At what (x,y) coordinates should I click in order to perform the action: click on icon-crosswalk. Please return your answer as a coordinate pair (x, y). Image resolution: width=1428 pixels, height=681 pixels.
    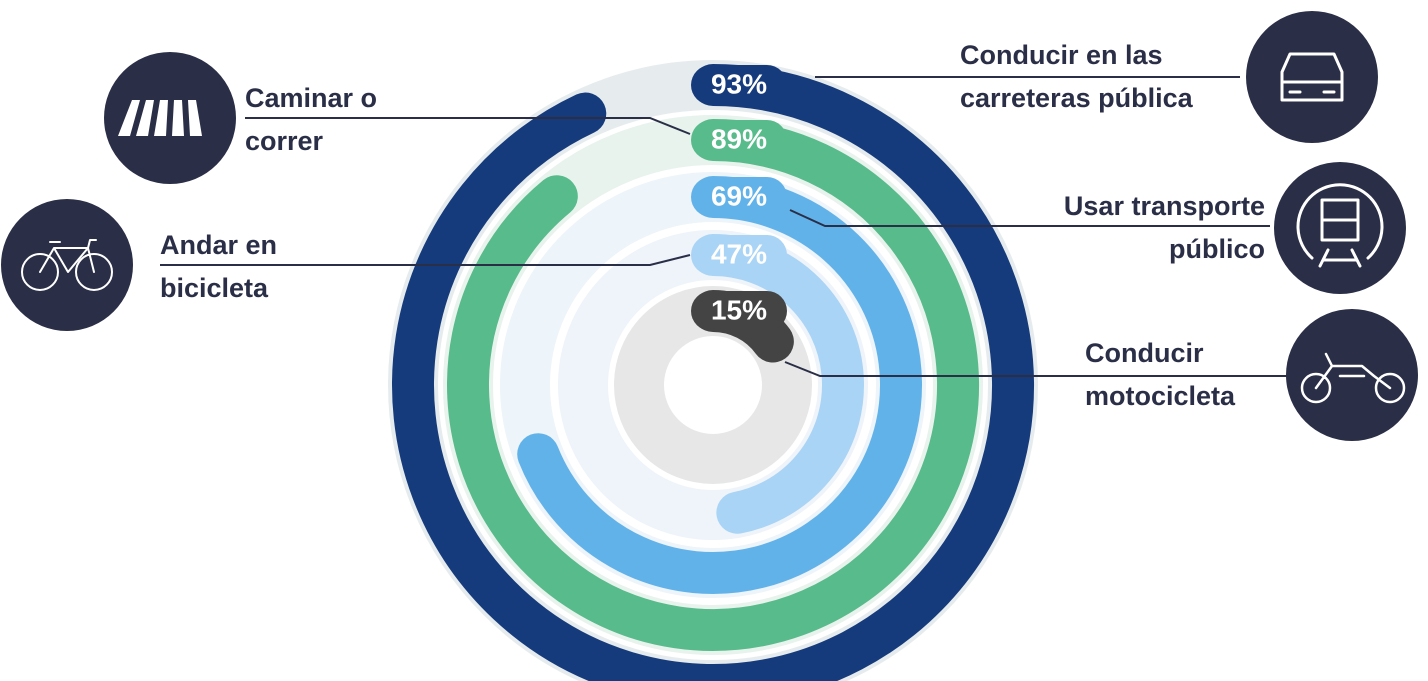
    Looking at the image, I should click on (170, 118).